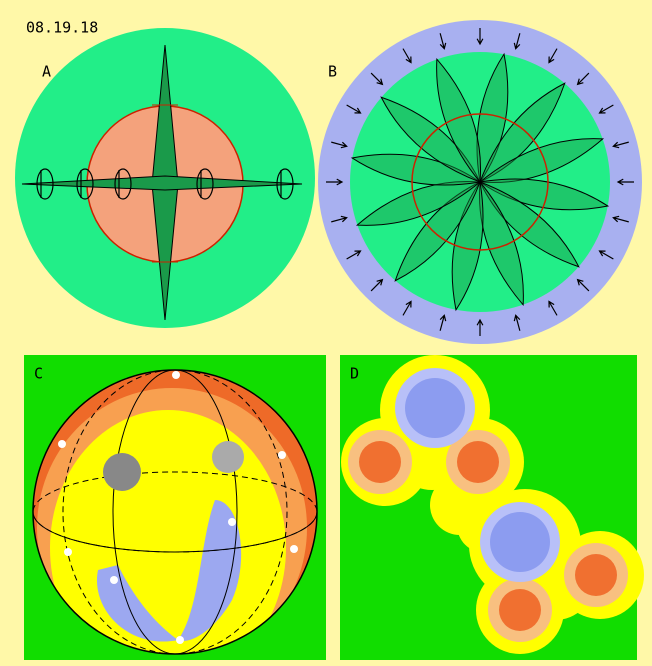 This screenshot has width=652, height=666. What do you see at coordinates (354, 374) in the screenshot?
I see `panel-label: D` at bounding box center [354, 374].